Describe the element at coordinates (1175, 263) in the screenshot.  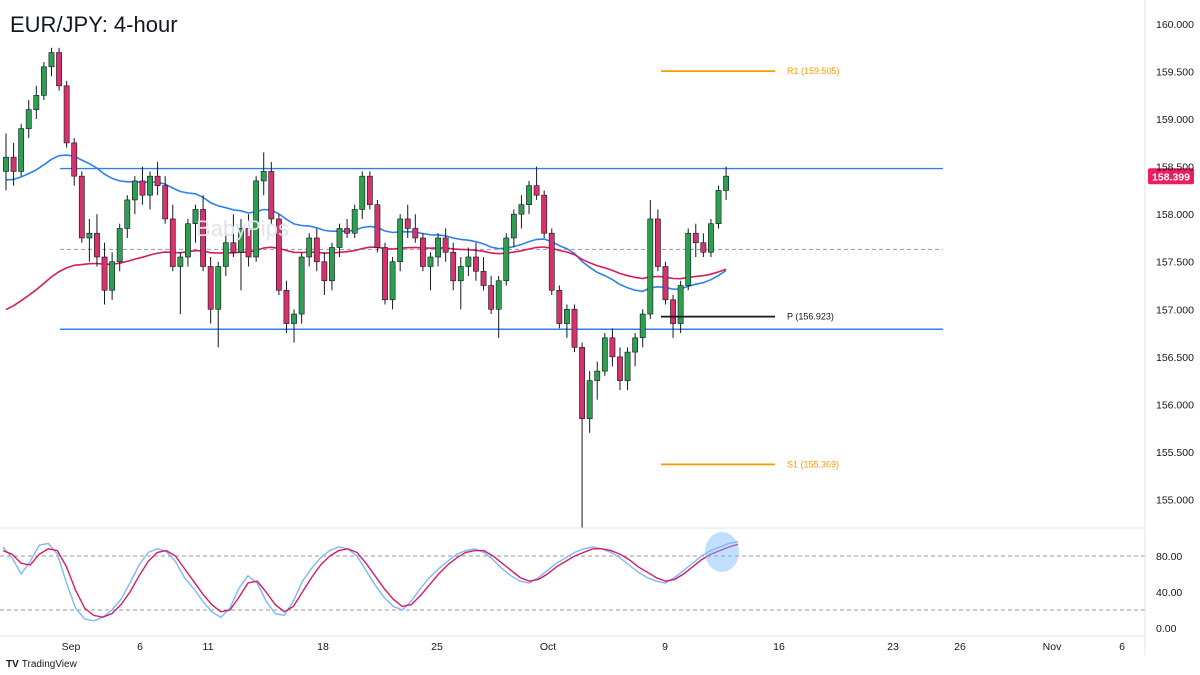
I see `price-tick-label: 157.500` at that location.